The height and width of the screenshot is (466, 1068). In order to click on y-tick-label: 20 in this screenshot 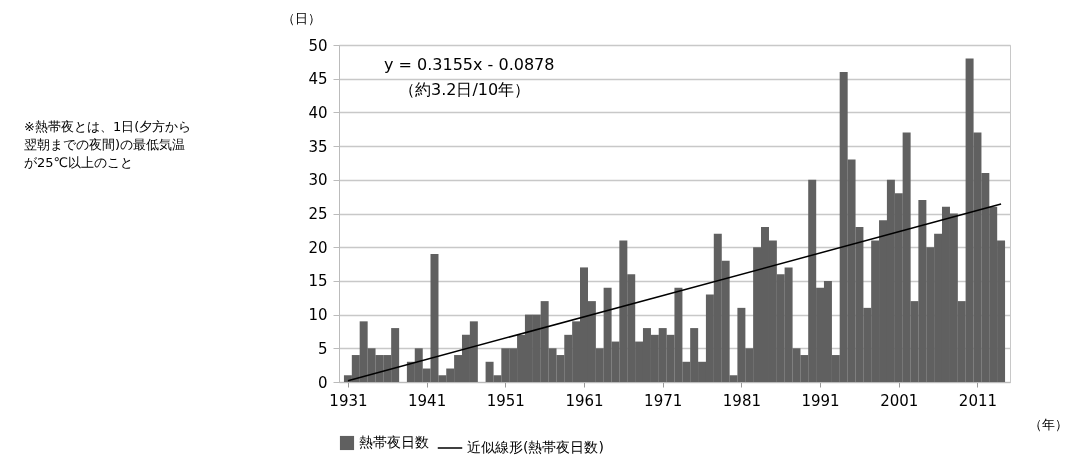, I will do `click(318, 247)`.